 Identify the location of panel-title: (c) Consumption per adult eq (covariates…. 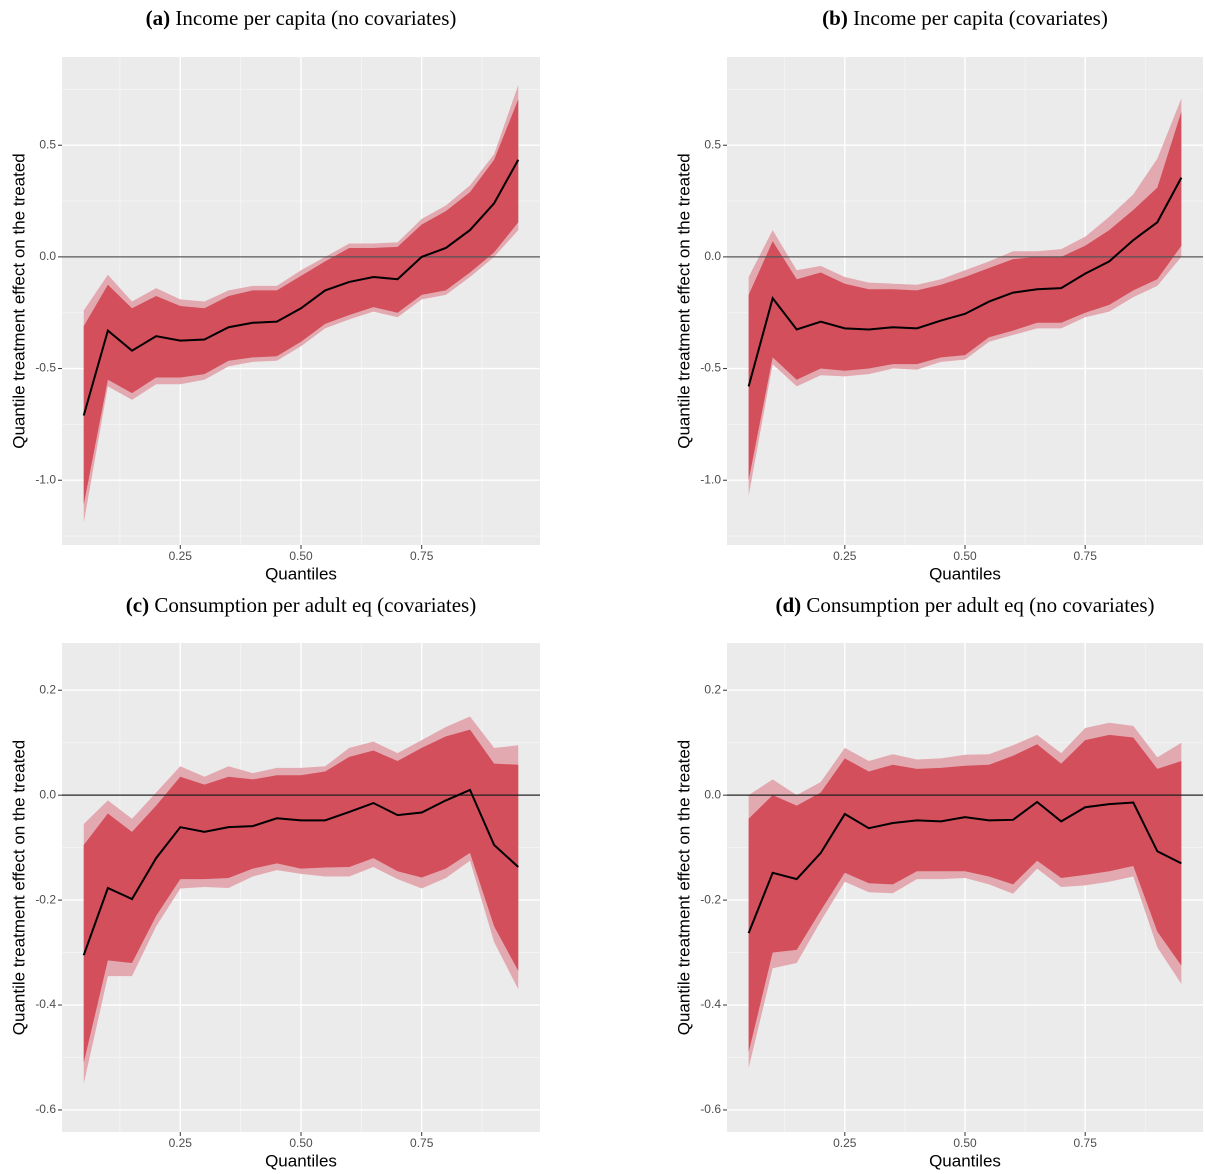
(301, 605).